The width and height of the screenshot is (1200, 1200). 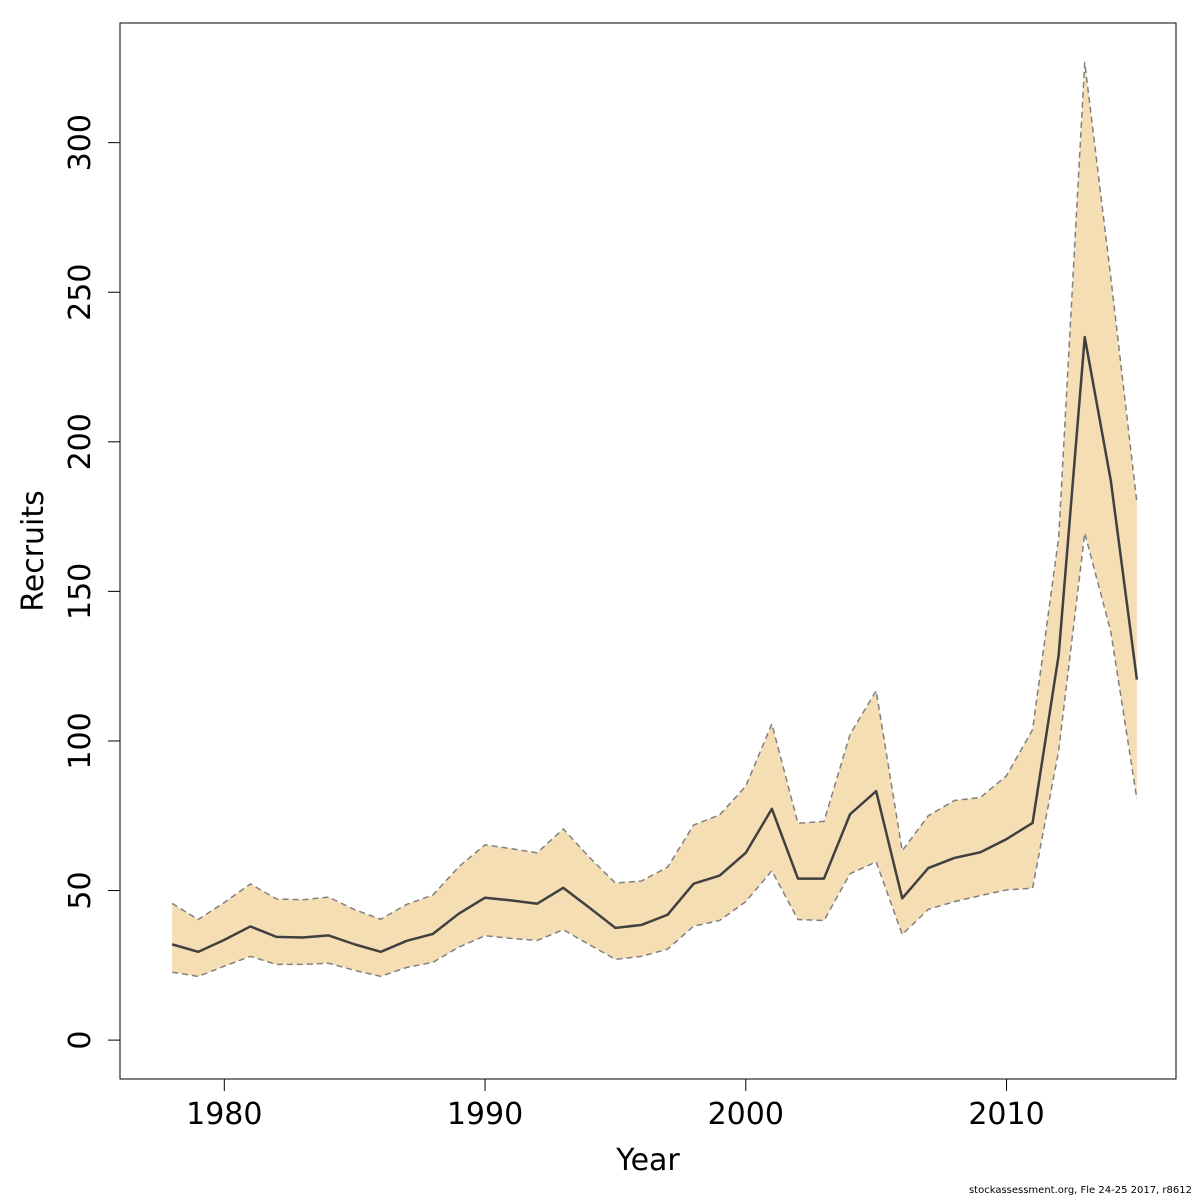 I want to click on y-tick-label: 150, so click(x=80, y=591).